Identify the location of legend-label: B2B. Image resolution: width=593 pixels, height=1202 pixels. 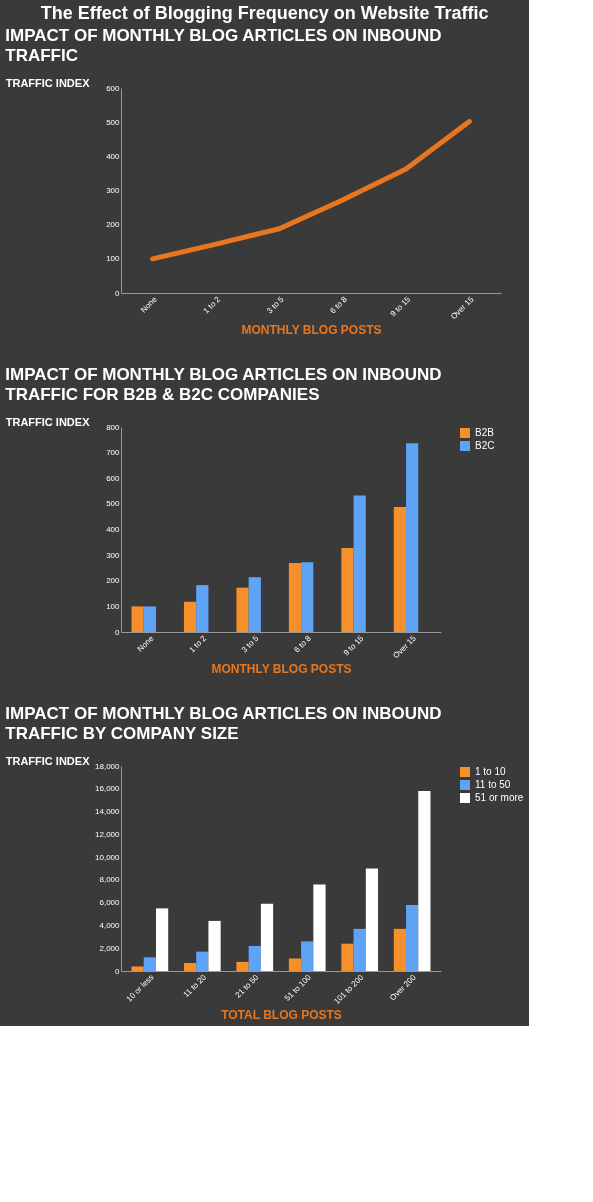
(485, 432).